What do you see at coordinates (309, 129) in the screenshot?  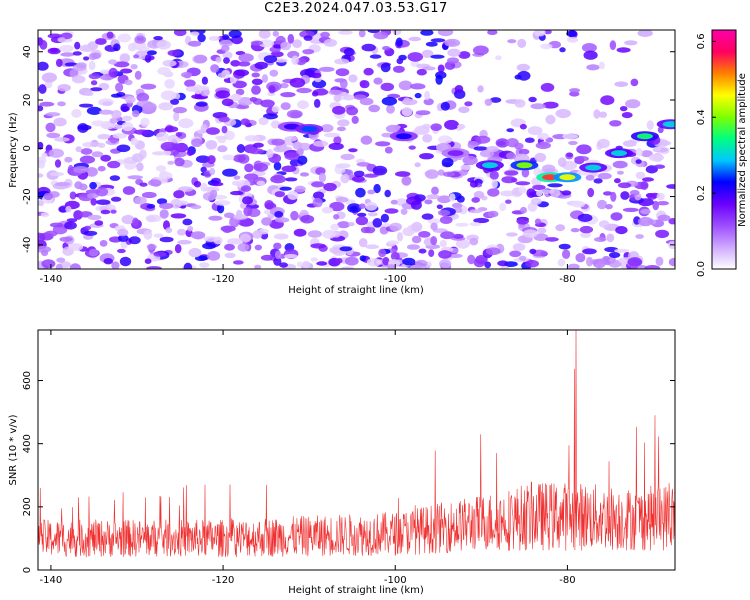 I see `spectrogram-ridge-point` at bounding box center [309, 129].